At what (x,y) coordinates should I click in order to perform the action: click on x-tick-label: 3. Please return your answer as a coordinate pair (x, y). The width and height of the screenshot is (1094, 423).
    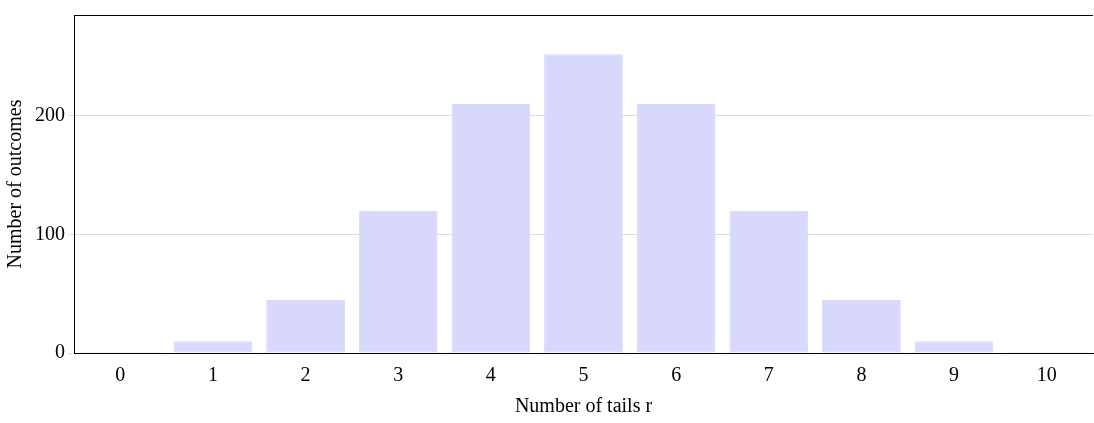
    Looking at the image, I should click on (398, 374).